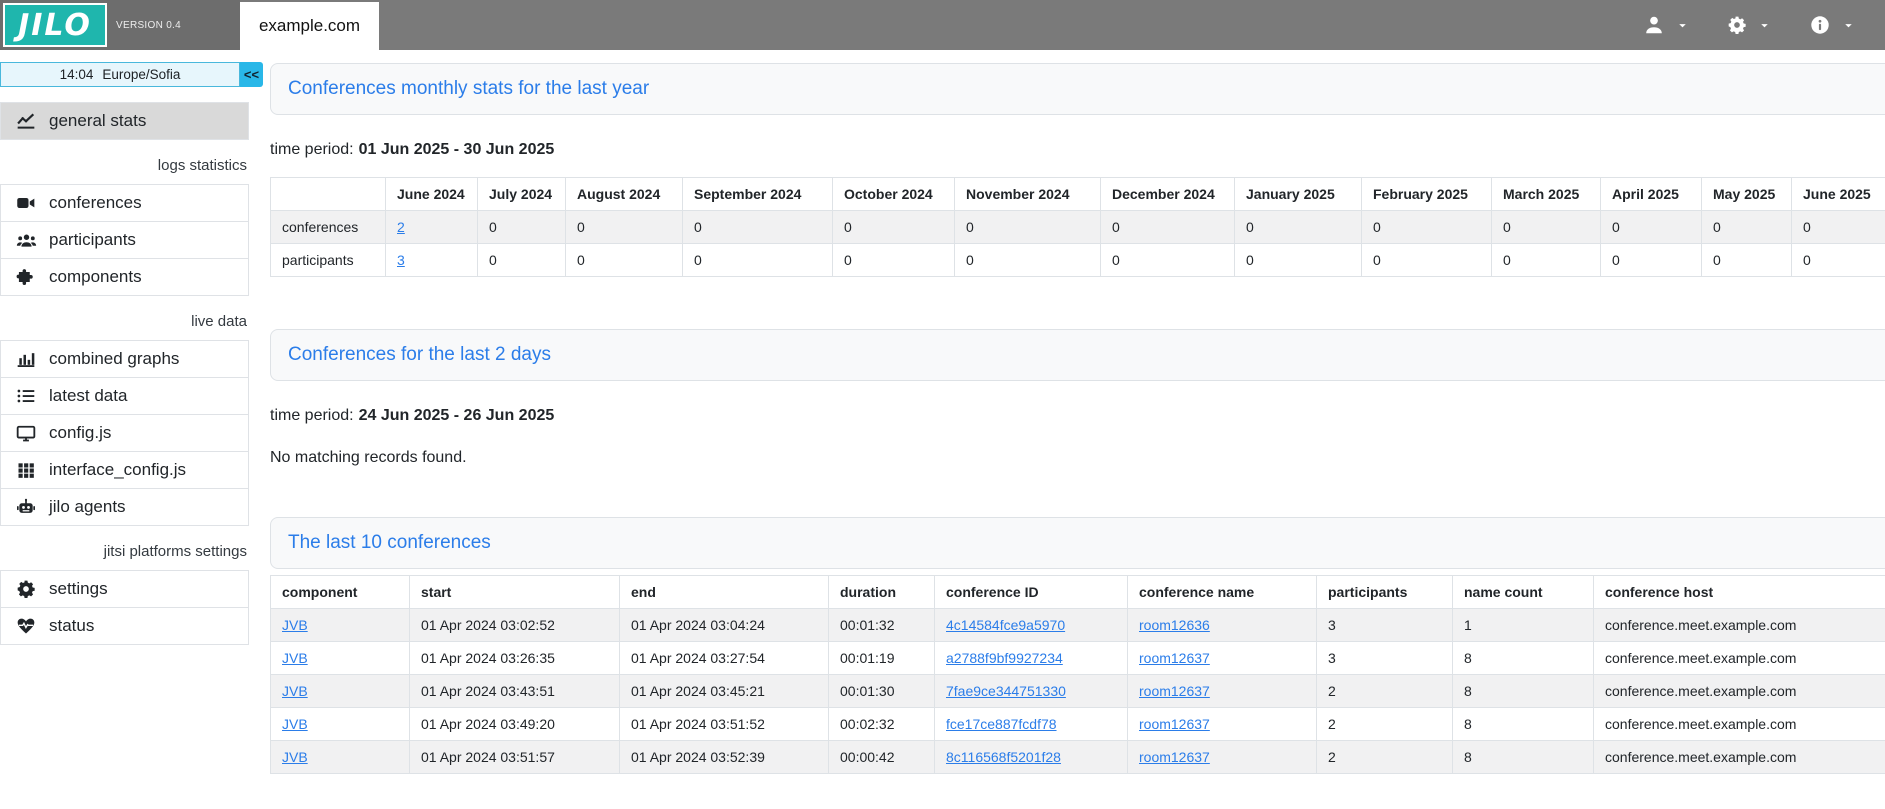  What do you see at coordinates (1666, 25) in the screenshot?
I see `user-menu-button` at bounding box center [1666, 25].